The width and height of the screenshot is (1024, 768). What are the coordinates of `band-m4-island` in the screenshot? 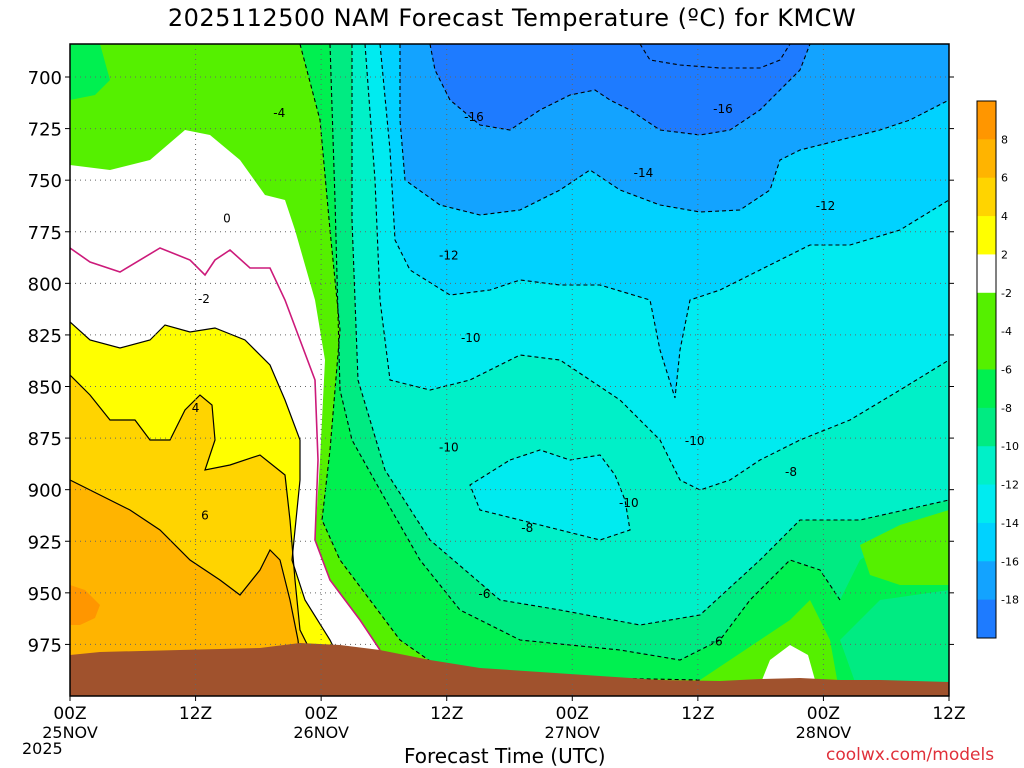 It's located at (90, 72).